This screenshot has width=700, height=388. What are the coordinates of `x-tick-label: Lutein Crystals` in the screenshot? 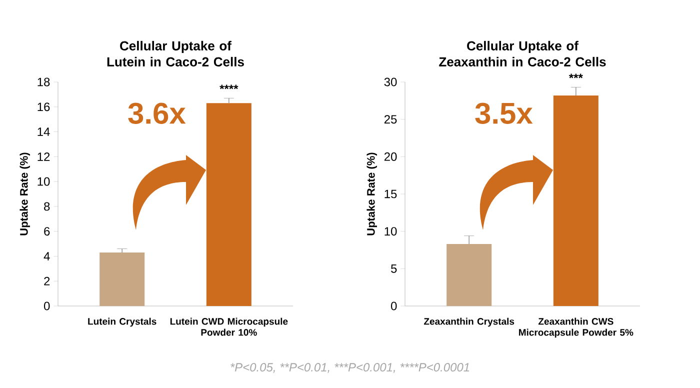 It's located at (122, 322).